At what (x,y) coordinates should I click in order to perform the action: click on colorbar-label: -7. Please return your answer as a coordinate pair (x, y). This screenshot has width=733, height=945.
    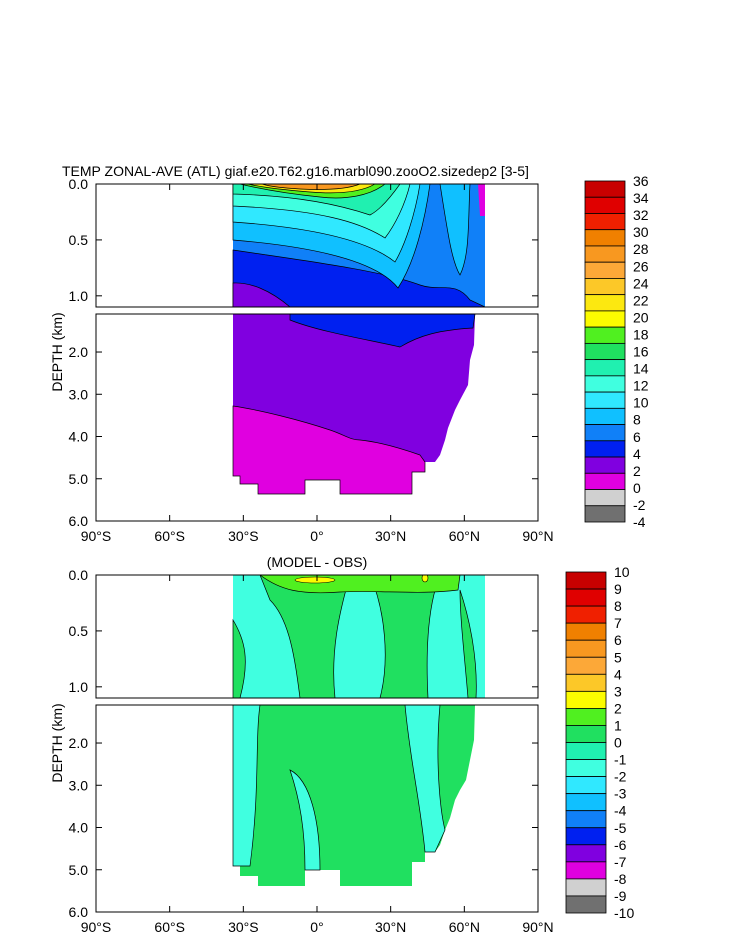
    Looking at the image, I should click on (620, 862).